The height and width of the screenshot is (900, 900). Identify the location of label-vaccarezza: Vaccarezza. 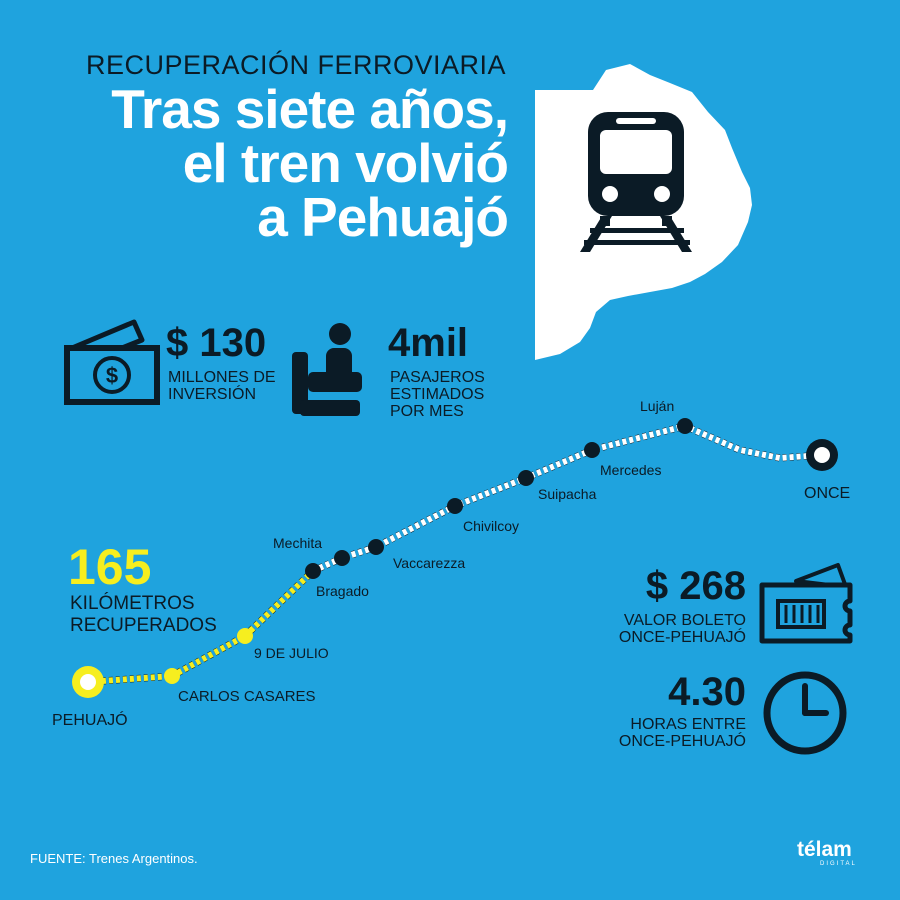
(429, 563).